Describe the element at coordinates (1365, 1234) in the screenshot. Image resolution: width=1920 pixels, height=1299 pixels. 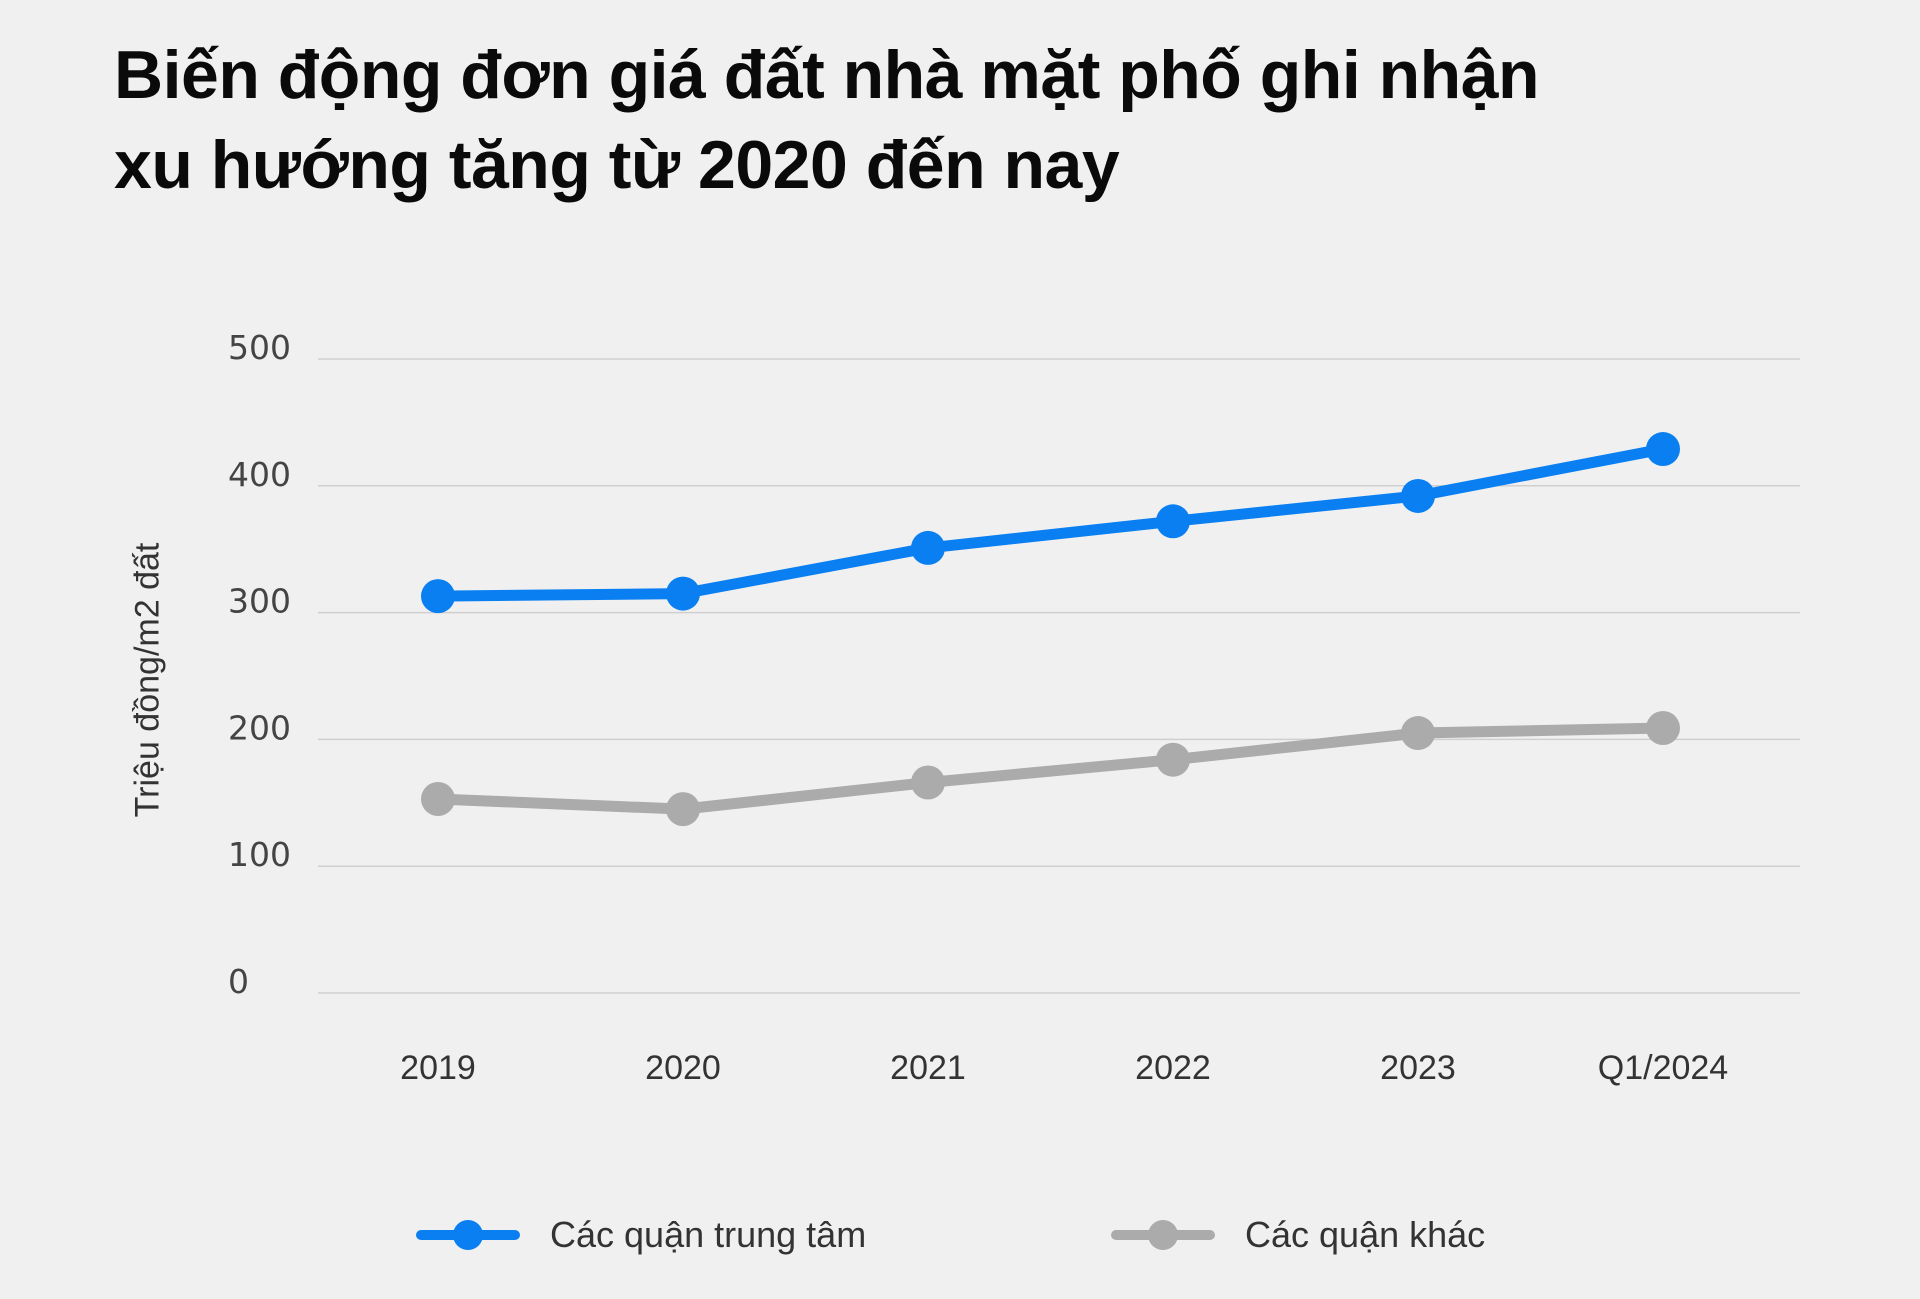
I see `legend-label: Các quận khác` at that location.